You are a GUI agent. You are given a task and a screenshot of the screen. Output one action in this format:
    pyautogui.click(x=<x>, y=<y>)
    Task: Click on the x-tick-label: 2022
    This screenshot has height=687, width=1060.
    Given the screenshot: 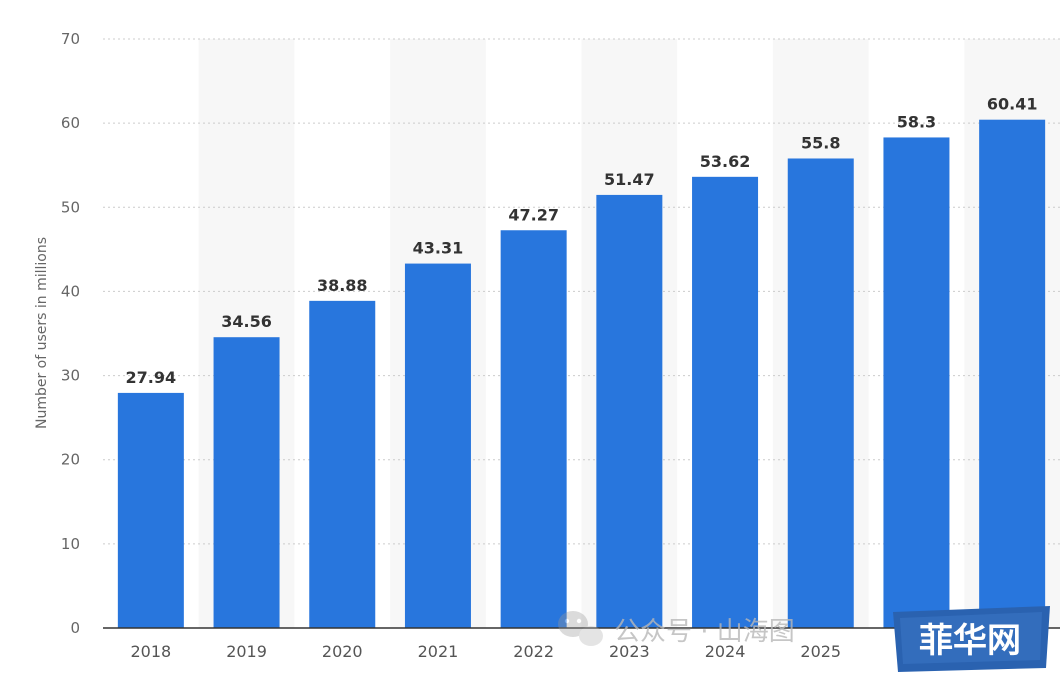 What is the action you would take?
    pyautogui.click(x=533, y=651)
    